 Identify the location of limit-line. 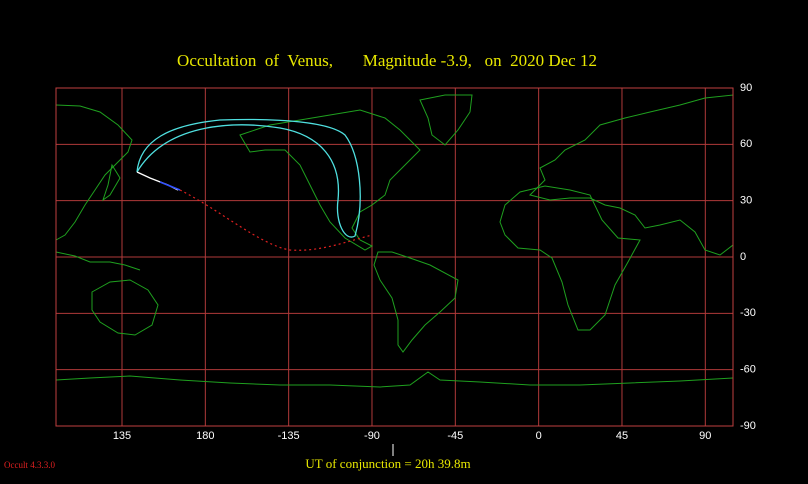
(248, 178).